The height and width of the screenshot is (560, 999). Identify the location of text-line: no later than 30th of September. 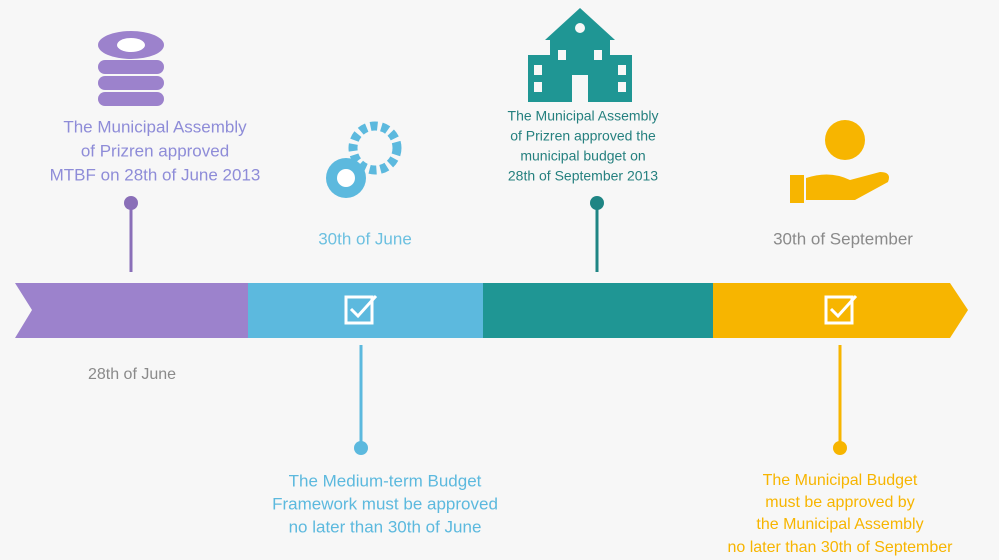
(840, 547).